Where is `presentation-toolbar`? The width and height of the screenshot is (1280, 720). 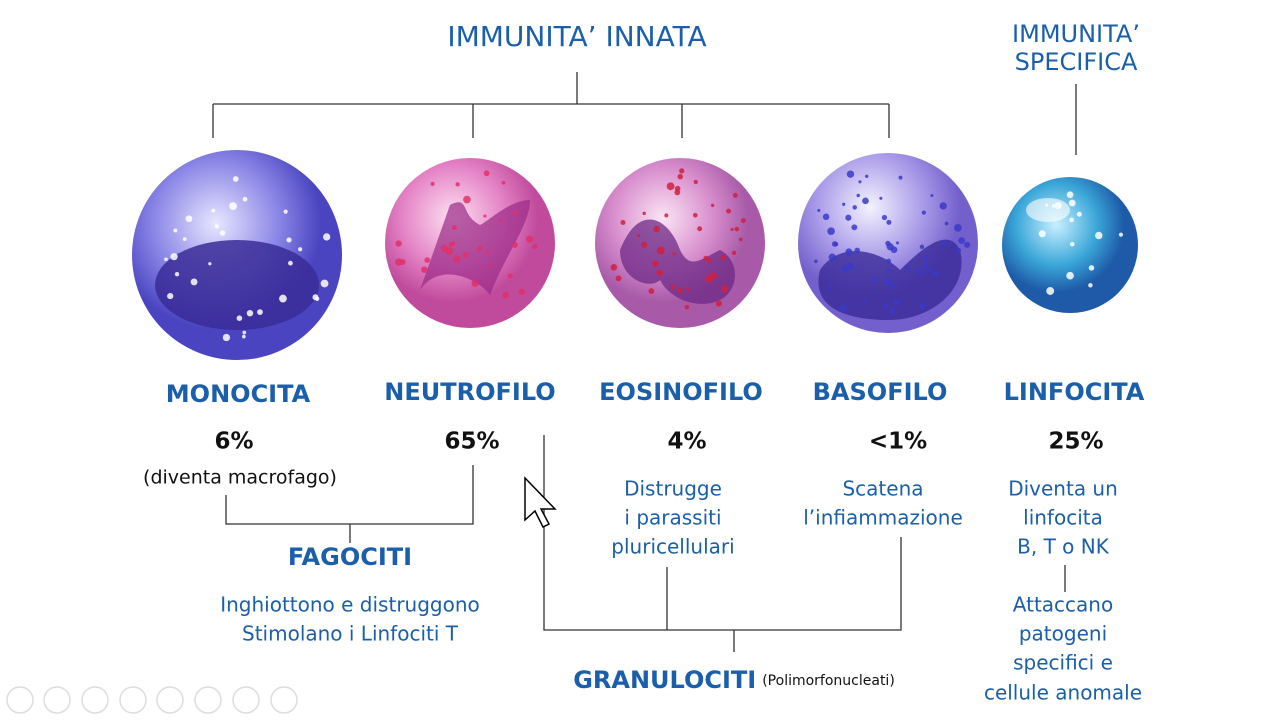 presentation-toolbar is located at coordinates (152, 700).